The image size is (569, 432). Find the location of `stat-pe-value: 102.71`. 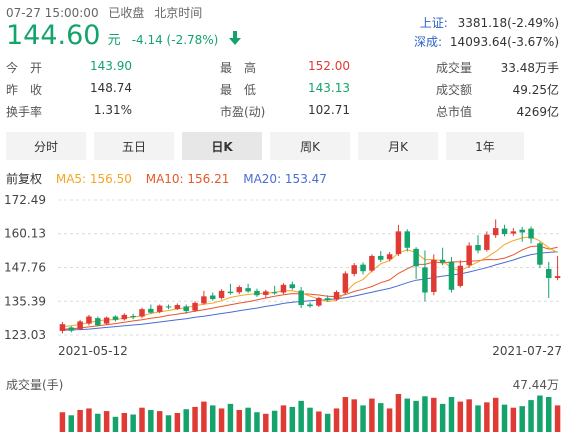

stat-pe-value: 102.71 is located at coordinates (329, 110).